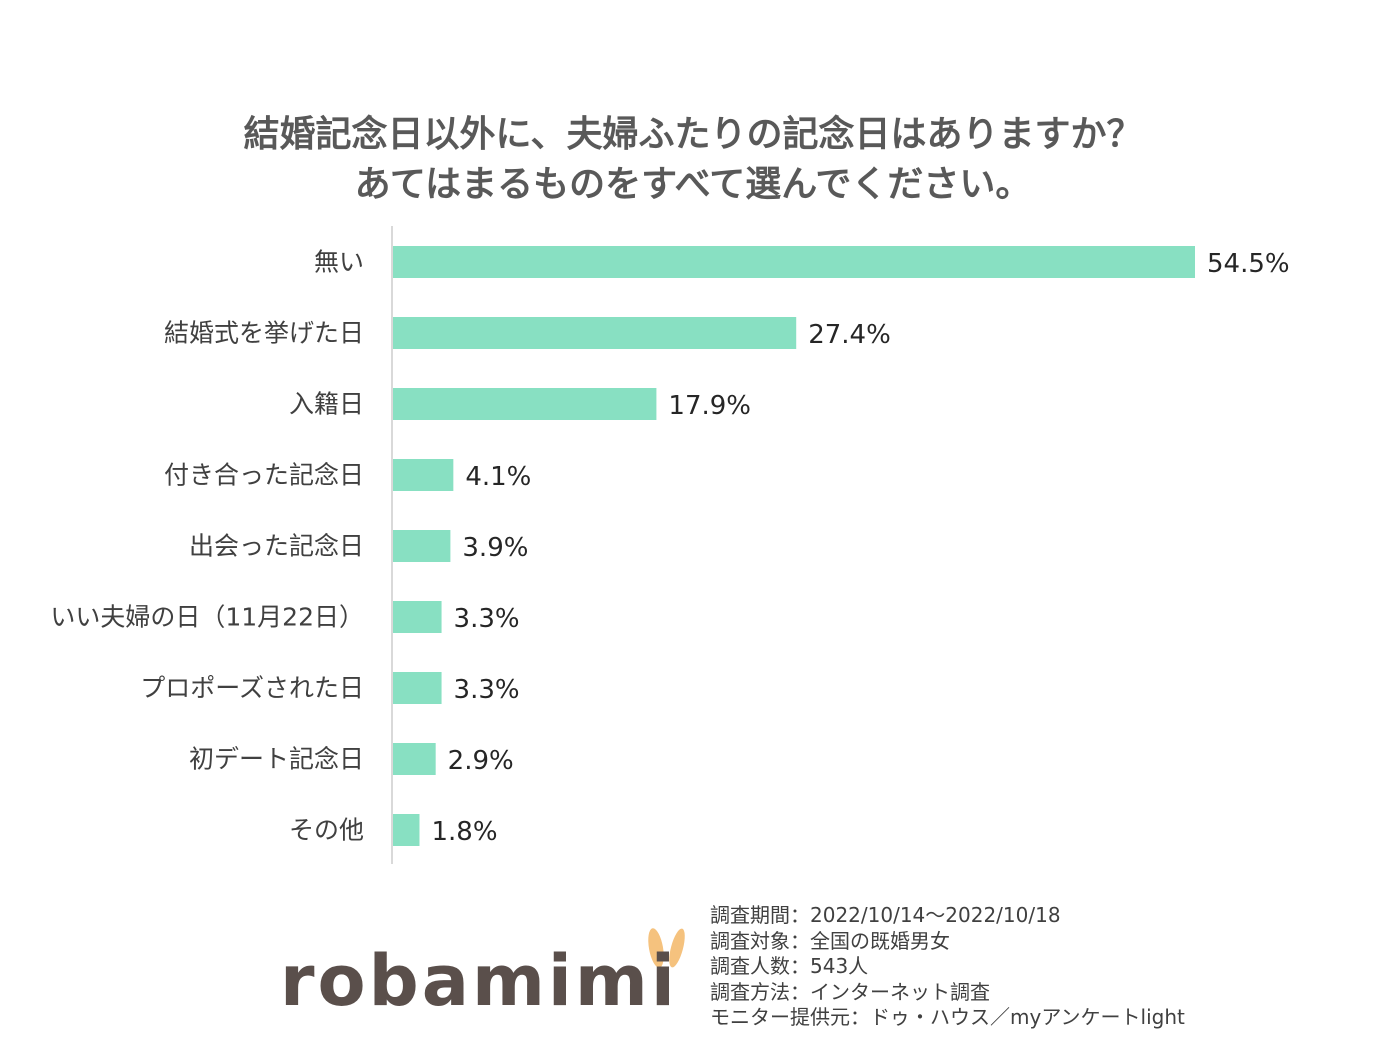 The width and height of the screenshot is (1386, 1044). Describe the element at coordinates (264, 333) in the screenshot. I see `category-label-1: 結婚式を挙げた日` at that location.